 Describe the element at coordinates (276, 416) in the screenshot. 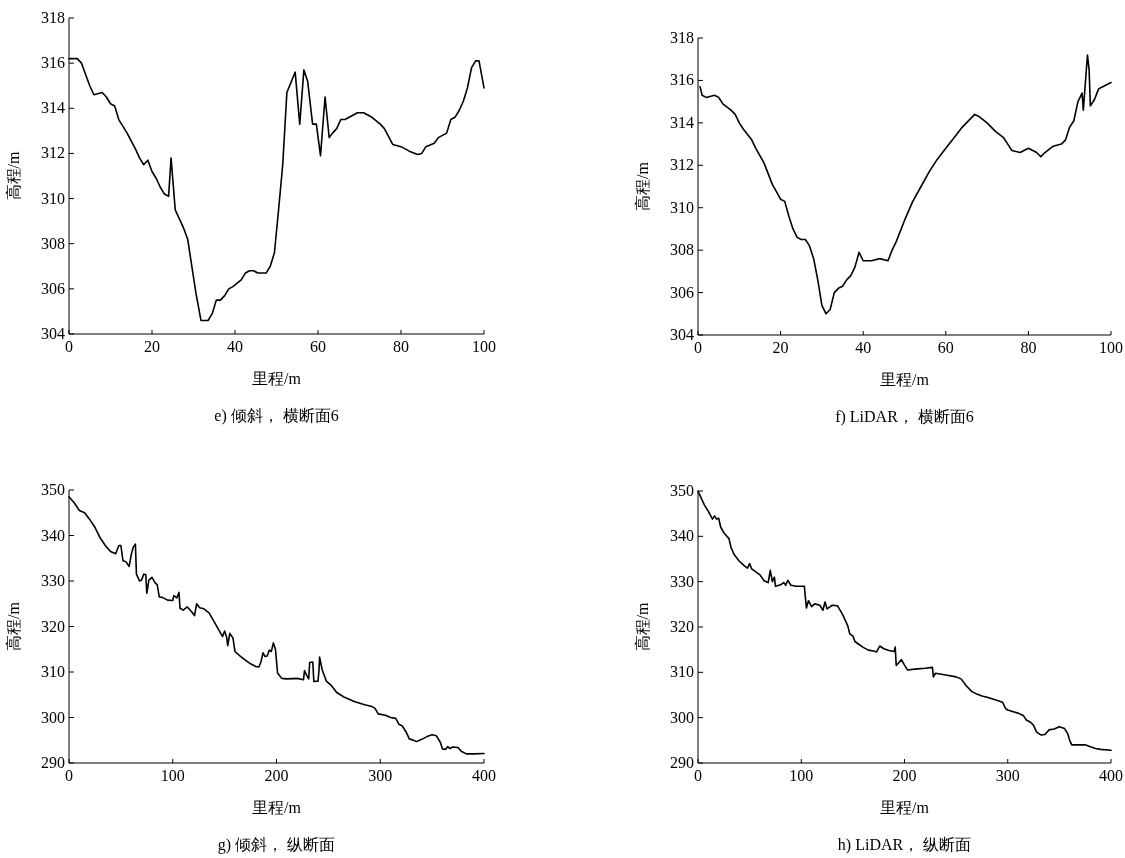

I see `text: e) 倾斜， 横断面6` at that location.